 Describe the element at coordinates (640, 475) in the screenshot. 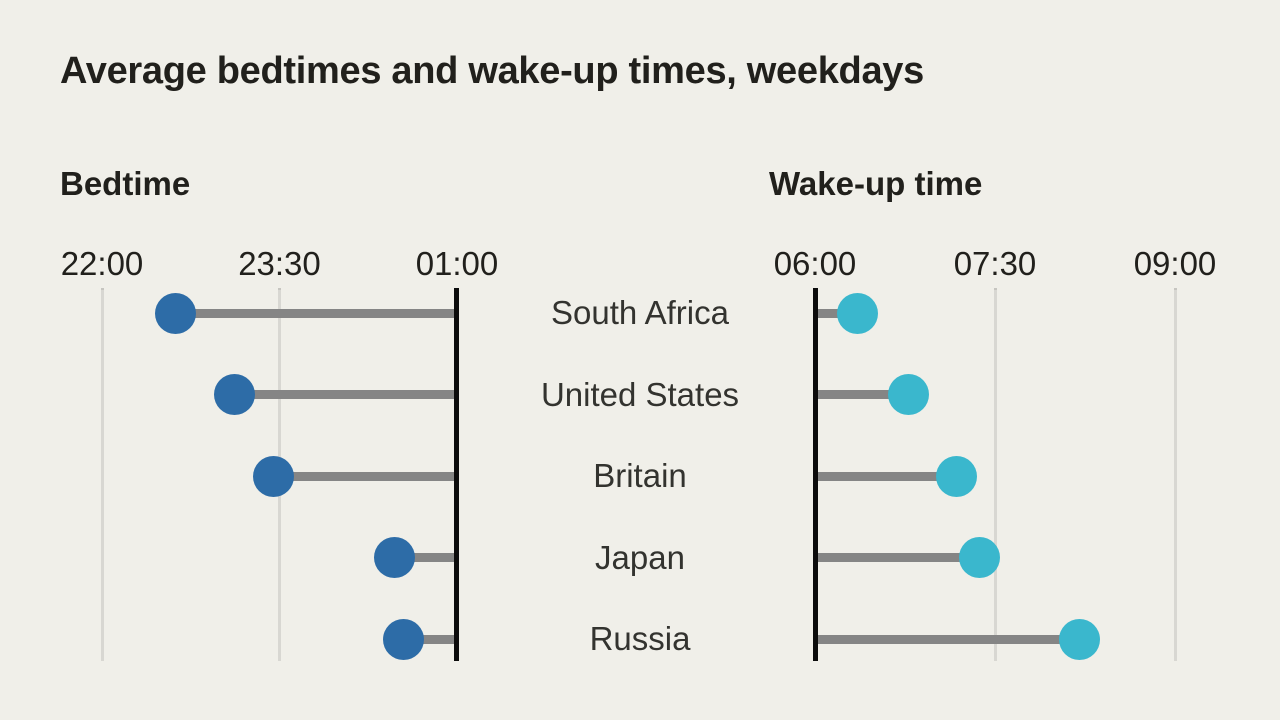

I see `country-label-Britain: Britain` at that location.